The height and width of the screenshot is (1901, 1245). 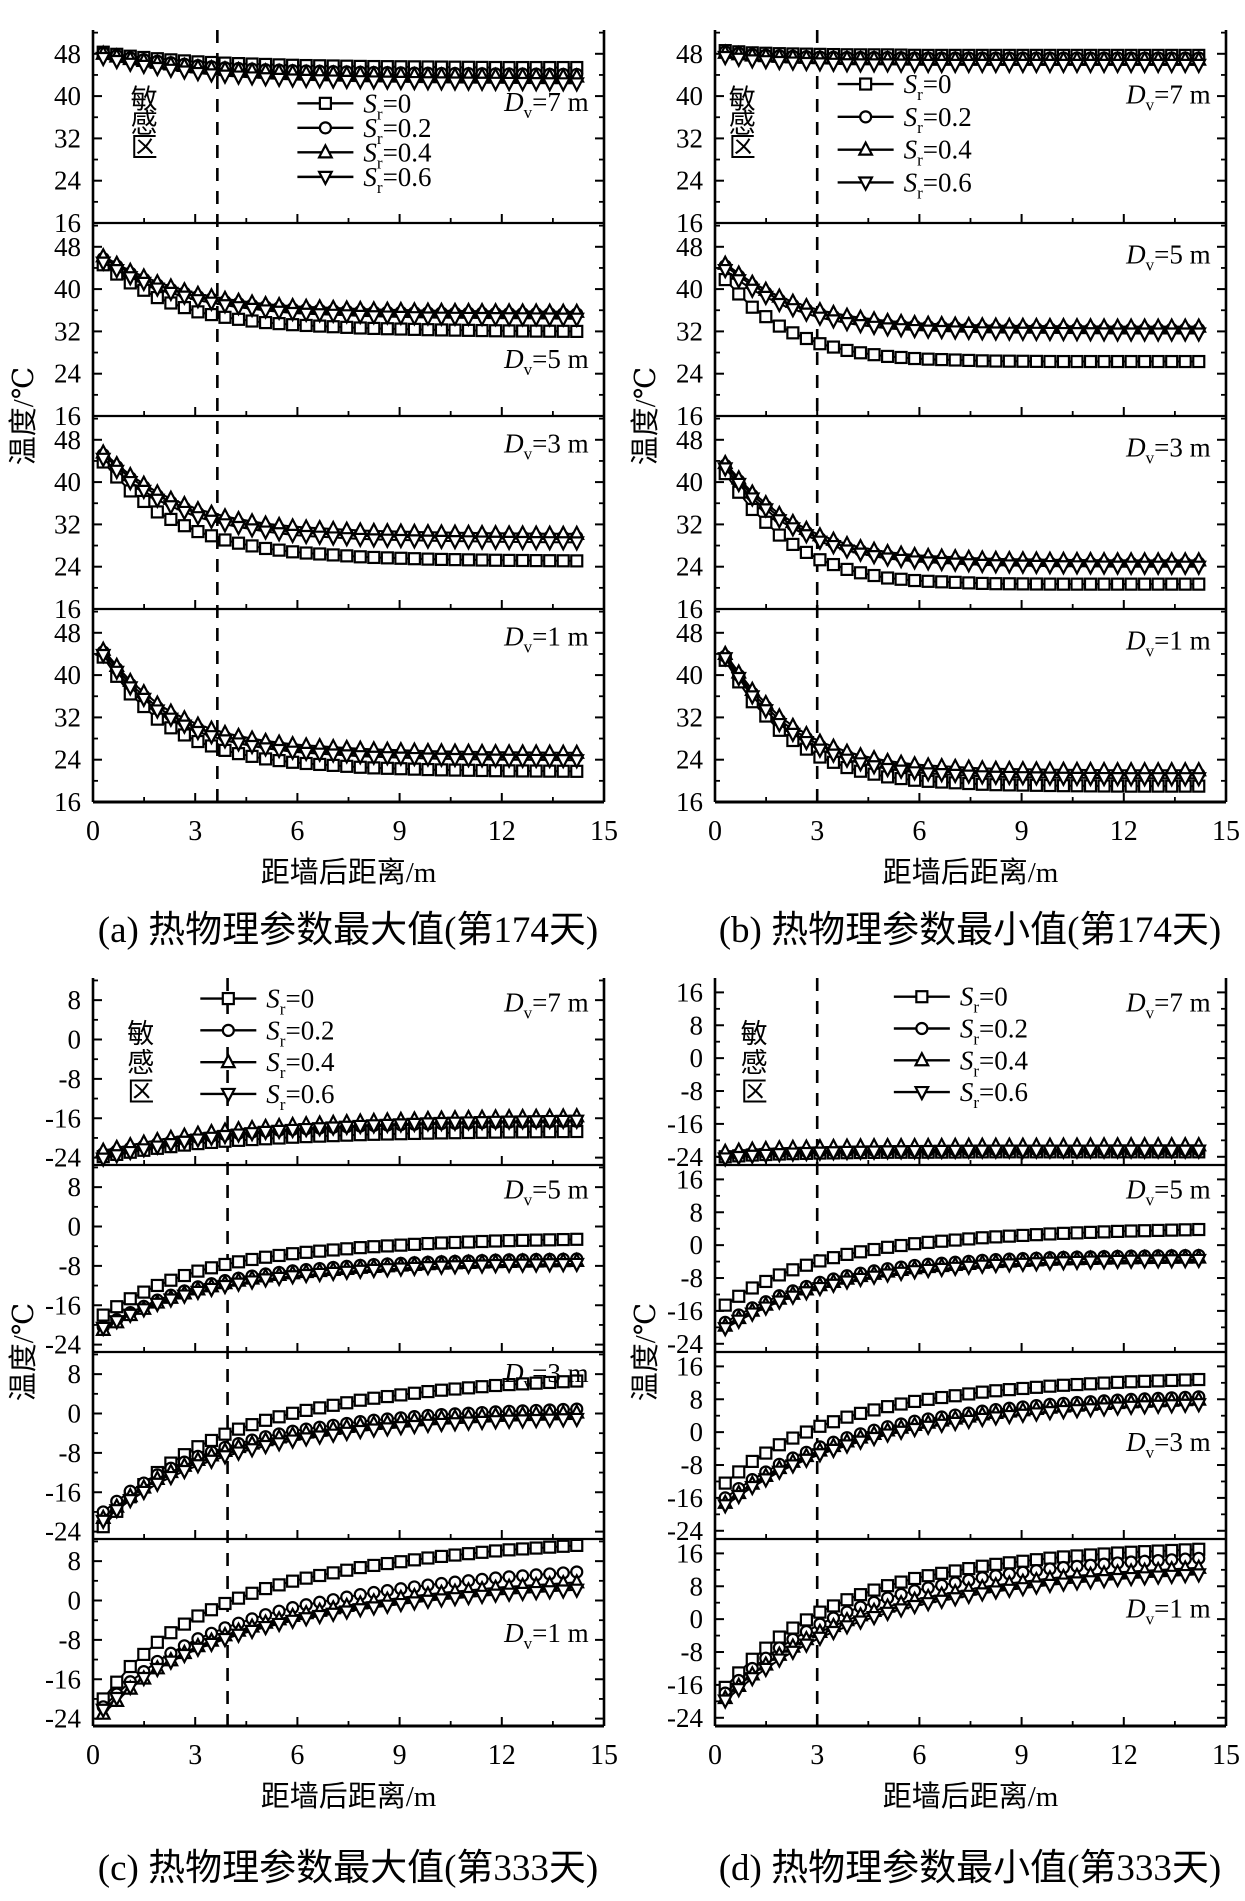 What do you see at coordinates (348, 930) in the screenshot?
I see `caption-a: (a) 热物理参数最大值(第174天)` at bounding box center [348, 930].